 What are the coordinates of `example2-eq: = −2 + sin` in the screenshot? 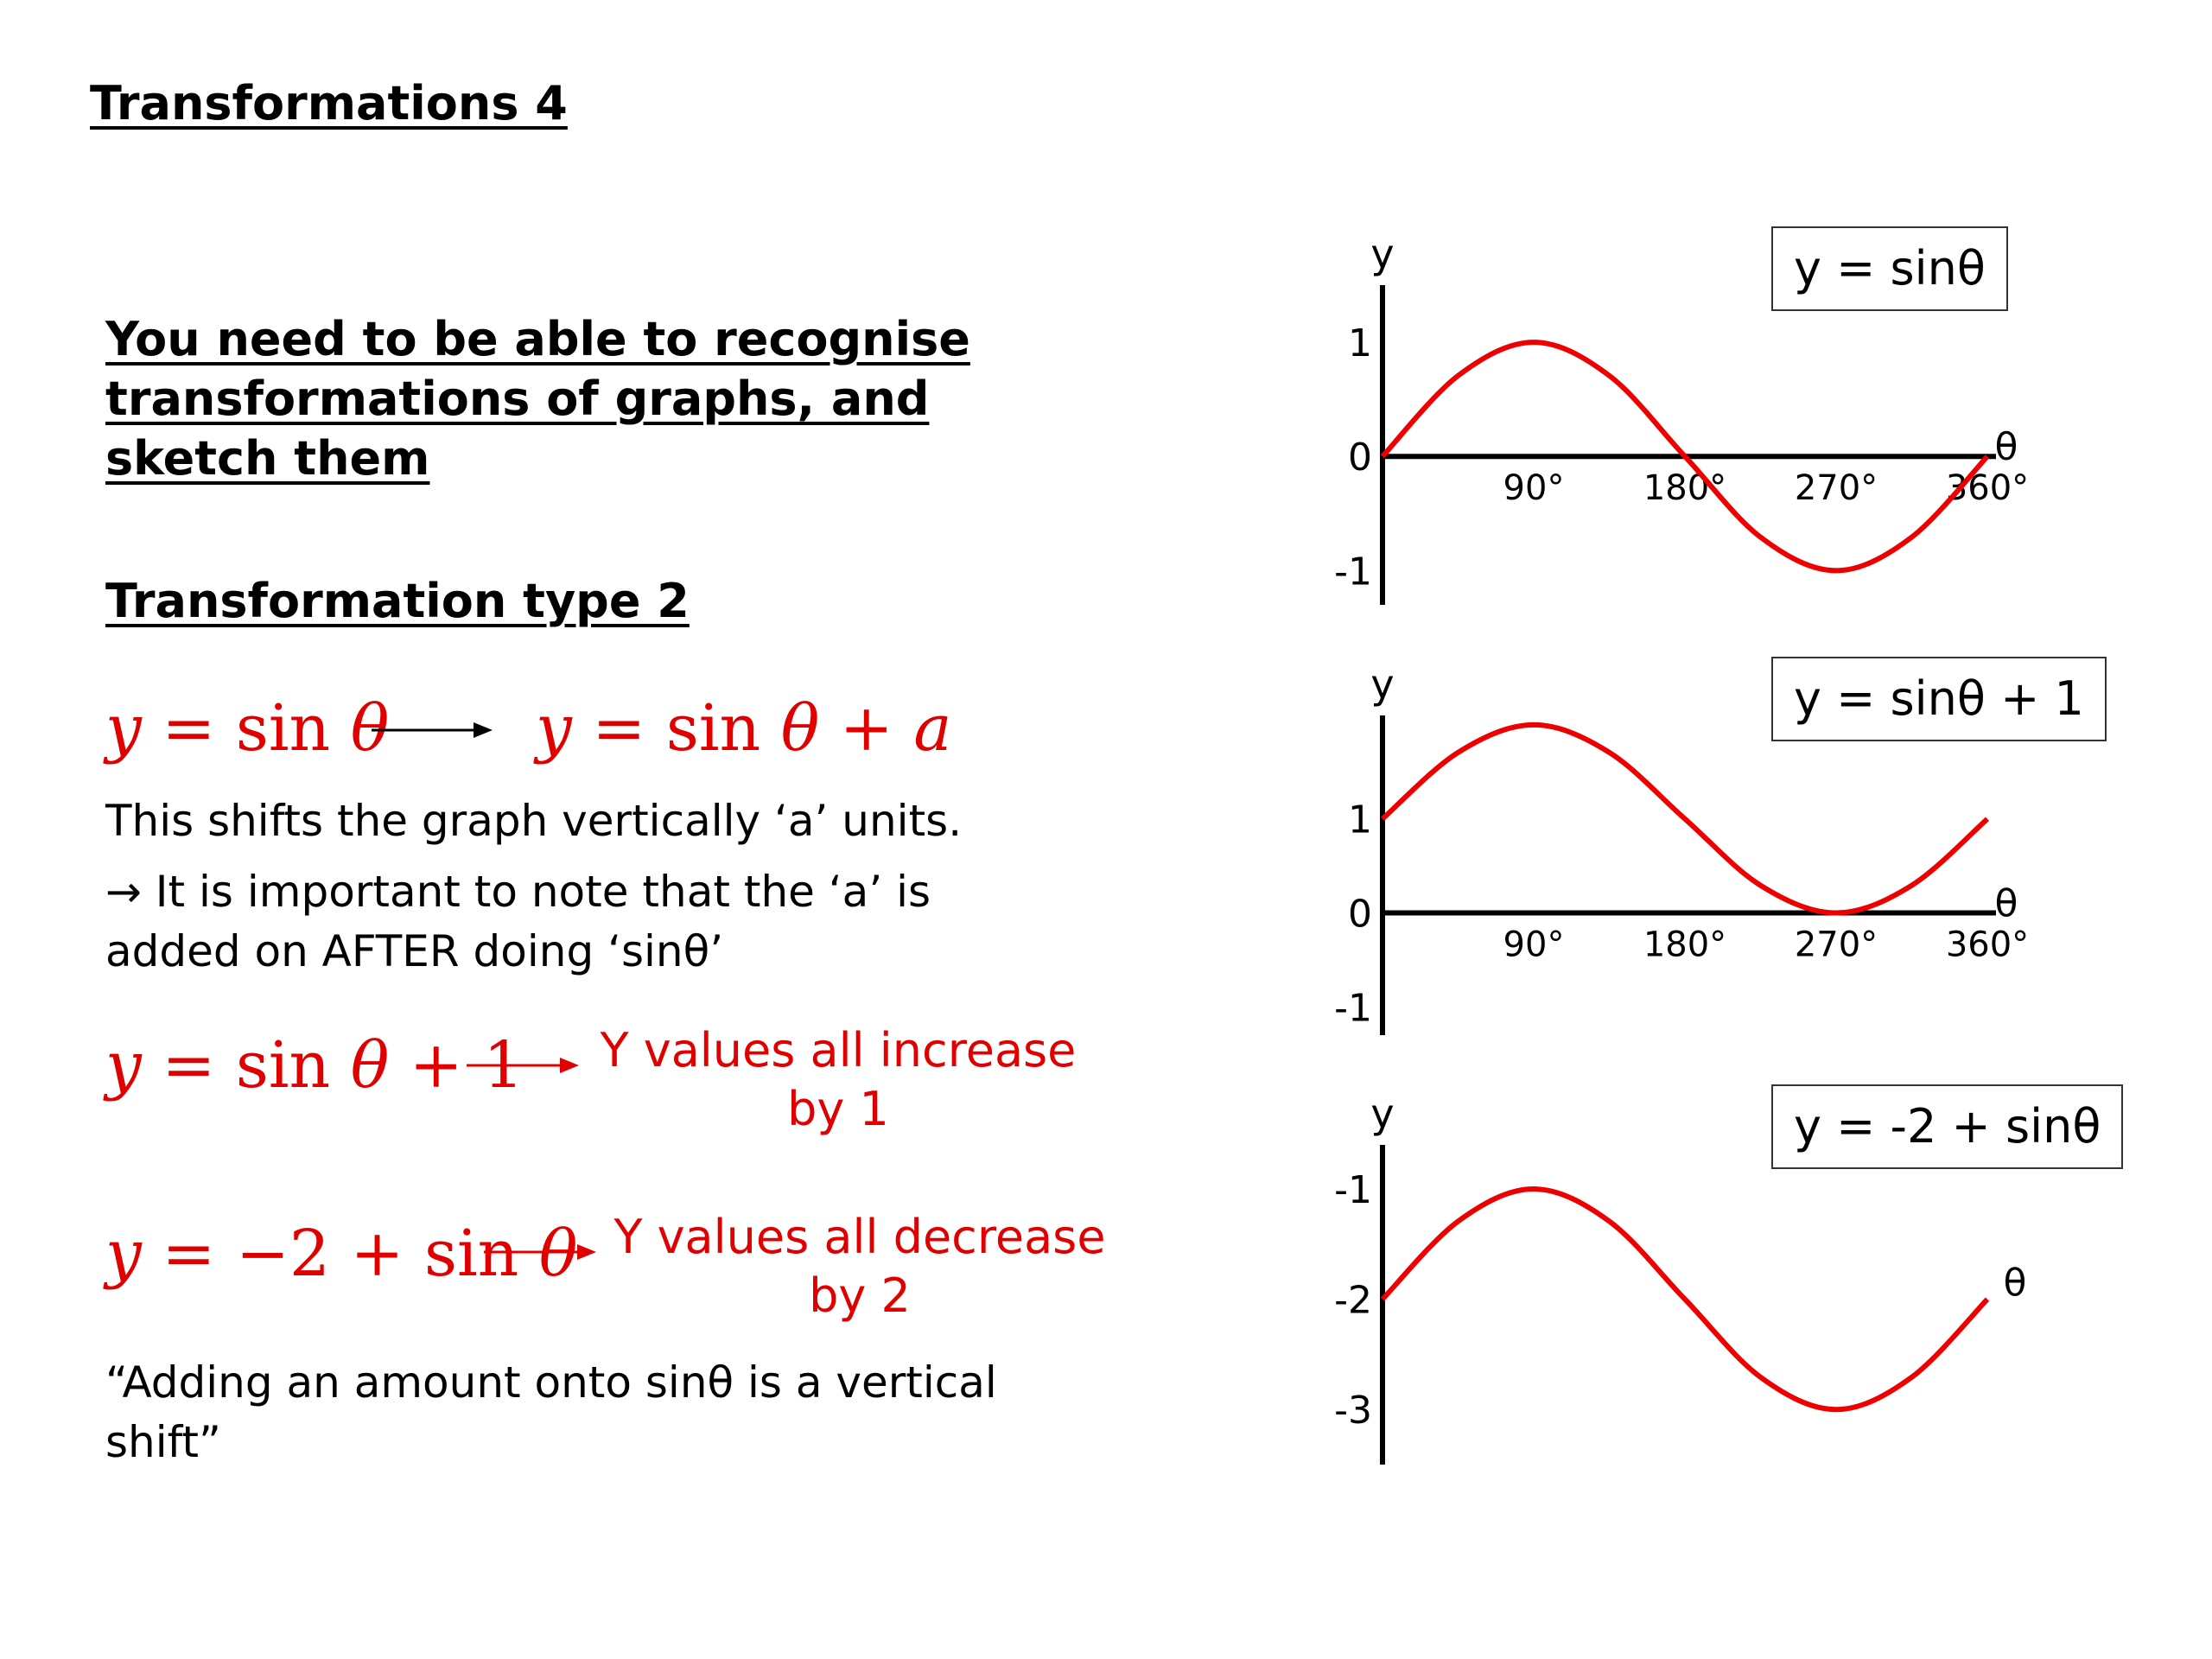 It's located at (340, 1254).